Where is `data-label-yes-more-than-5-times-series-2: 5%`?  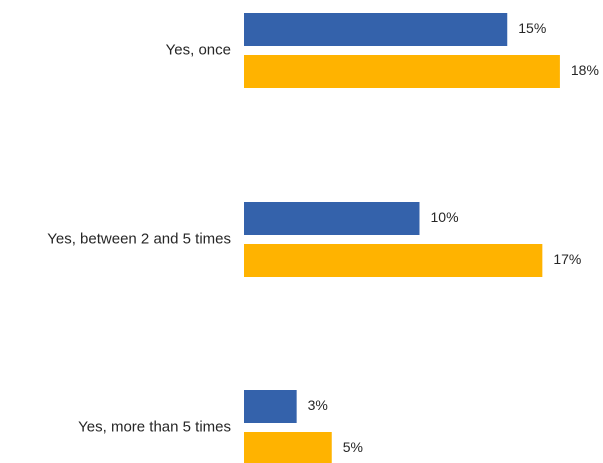
data-label-yes-more-than-5-times-series-2: 5% is located at coordinates (353, 447).